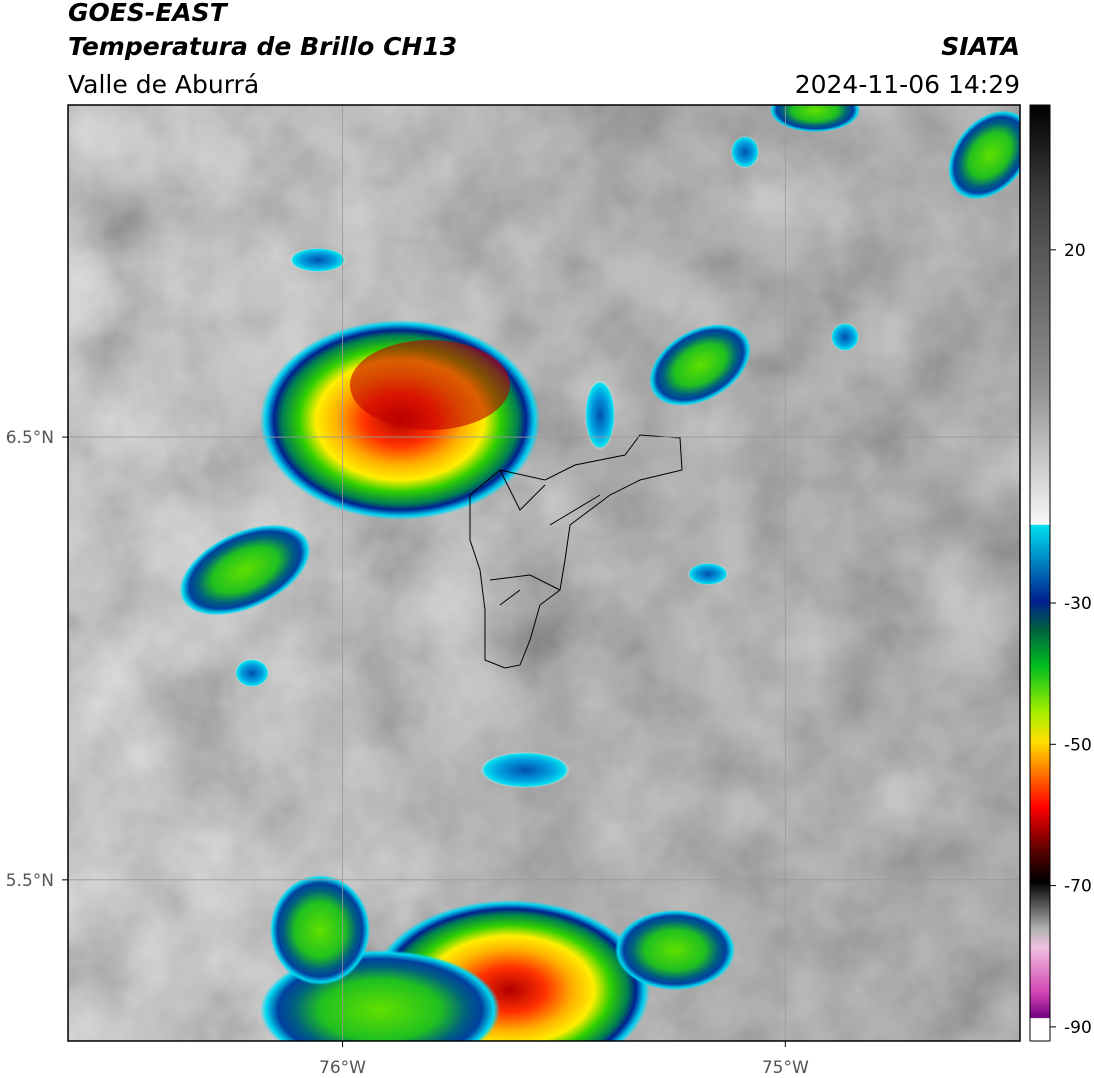 The height and width of the screenshot is (1078, 1094). Describe the element at coordinates (1078, 887) in the screenshot. I see `colorbar-tick-label: -70` at that location.